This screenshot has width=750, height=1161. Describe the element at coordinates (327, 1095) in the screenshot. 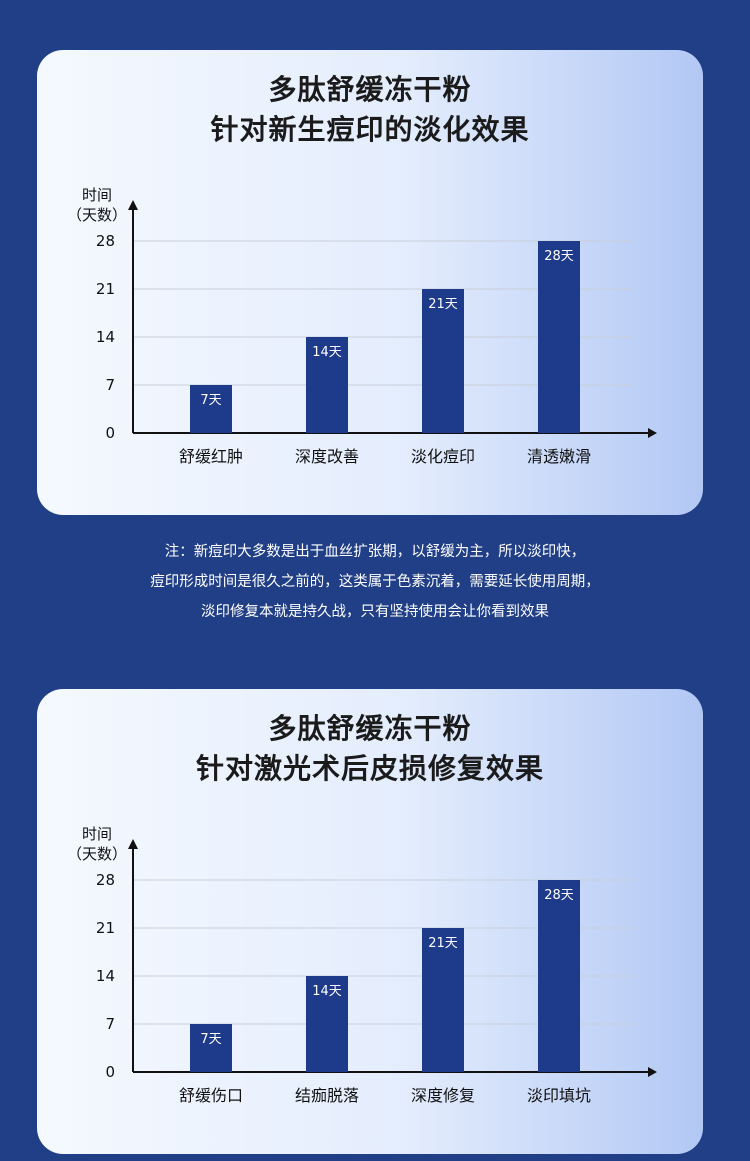

I see `x-category-label: 结痂脱落` at that location.